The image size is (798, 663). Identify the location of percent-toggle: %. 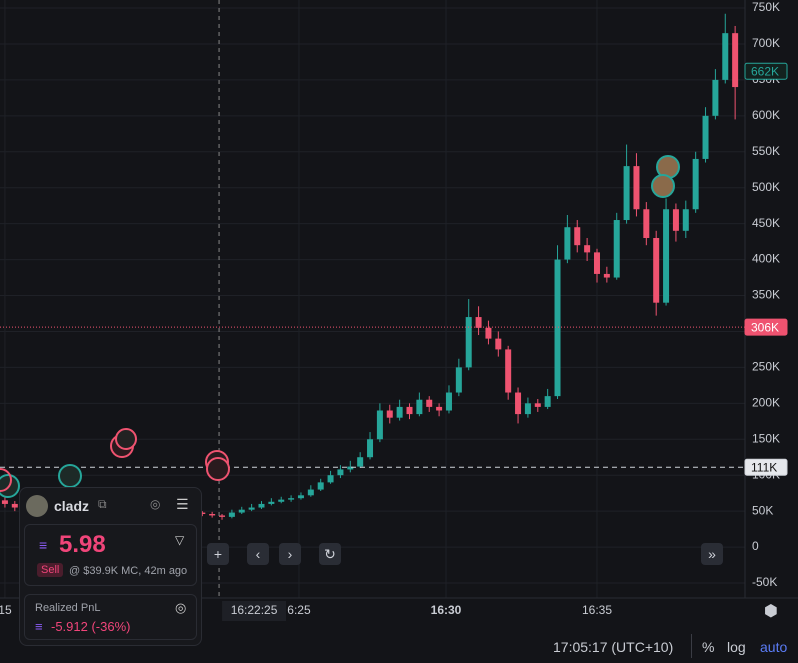
(708, 647).